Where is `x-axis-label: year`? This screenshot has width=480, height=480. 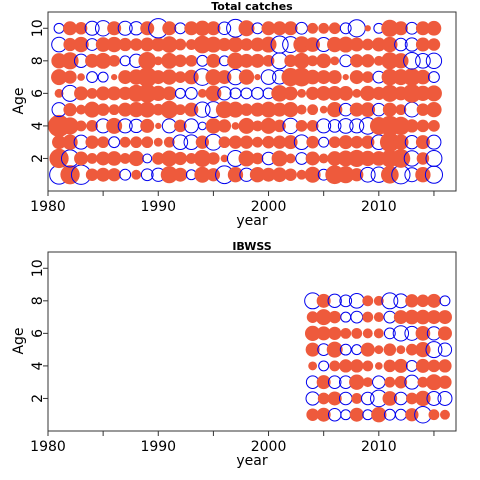 x-axis-label: year is located at coordinates (251, 221).